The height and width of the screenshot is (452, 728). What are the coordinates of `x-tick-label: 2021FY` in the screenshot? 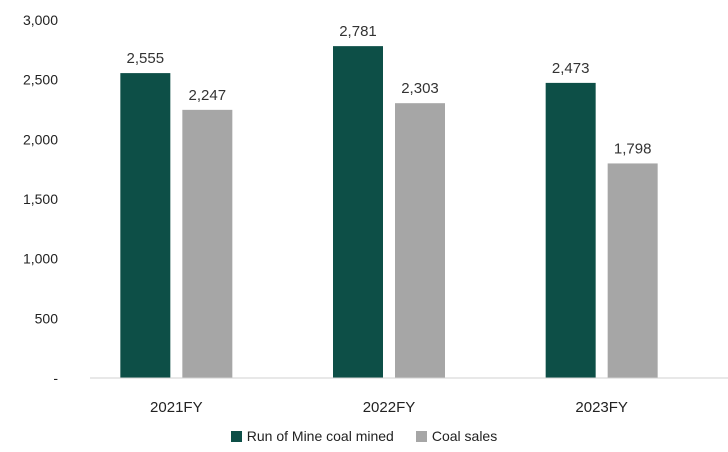 It's located at (176, 407).